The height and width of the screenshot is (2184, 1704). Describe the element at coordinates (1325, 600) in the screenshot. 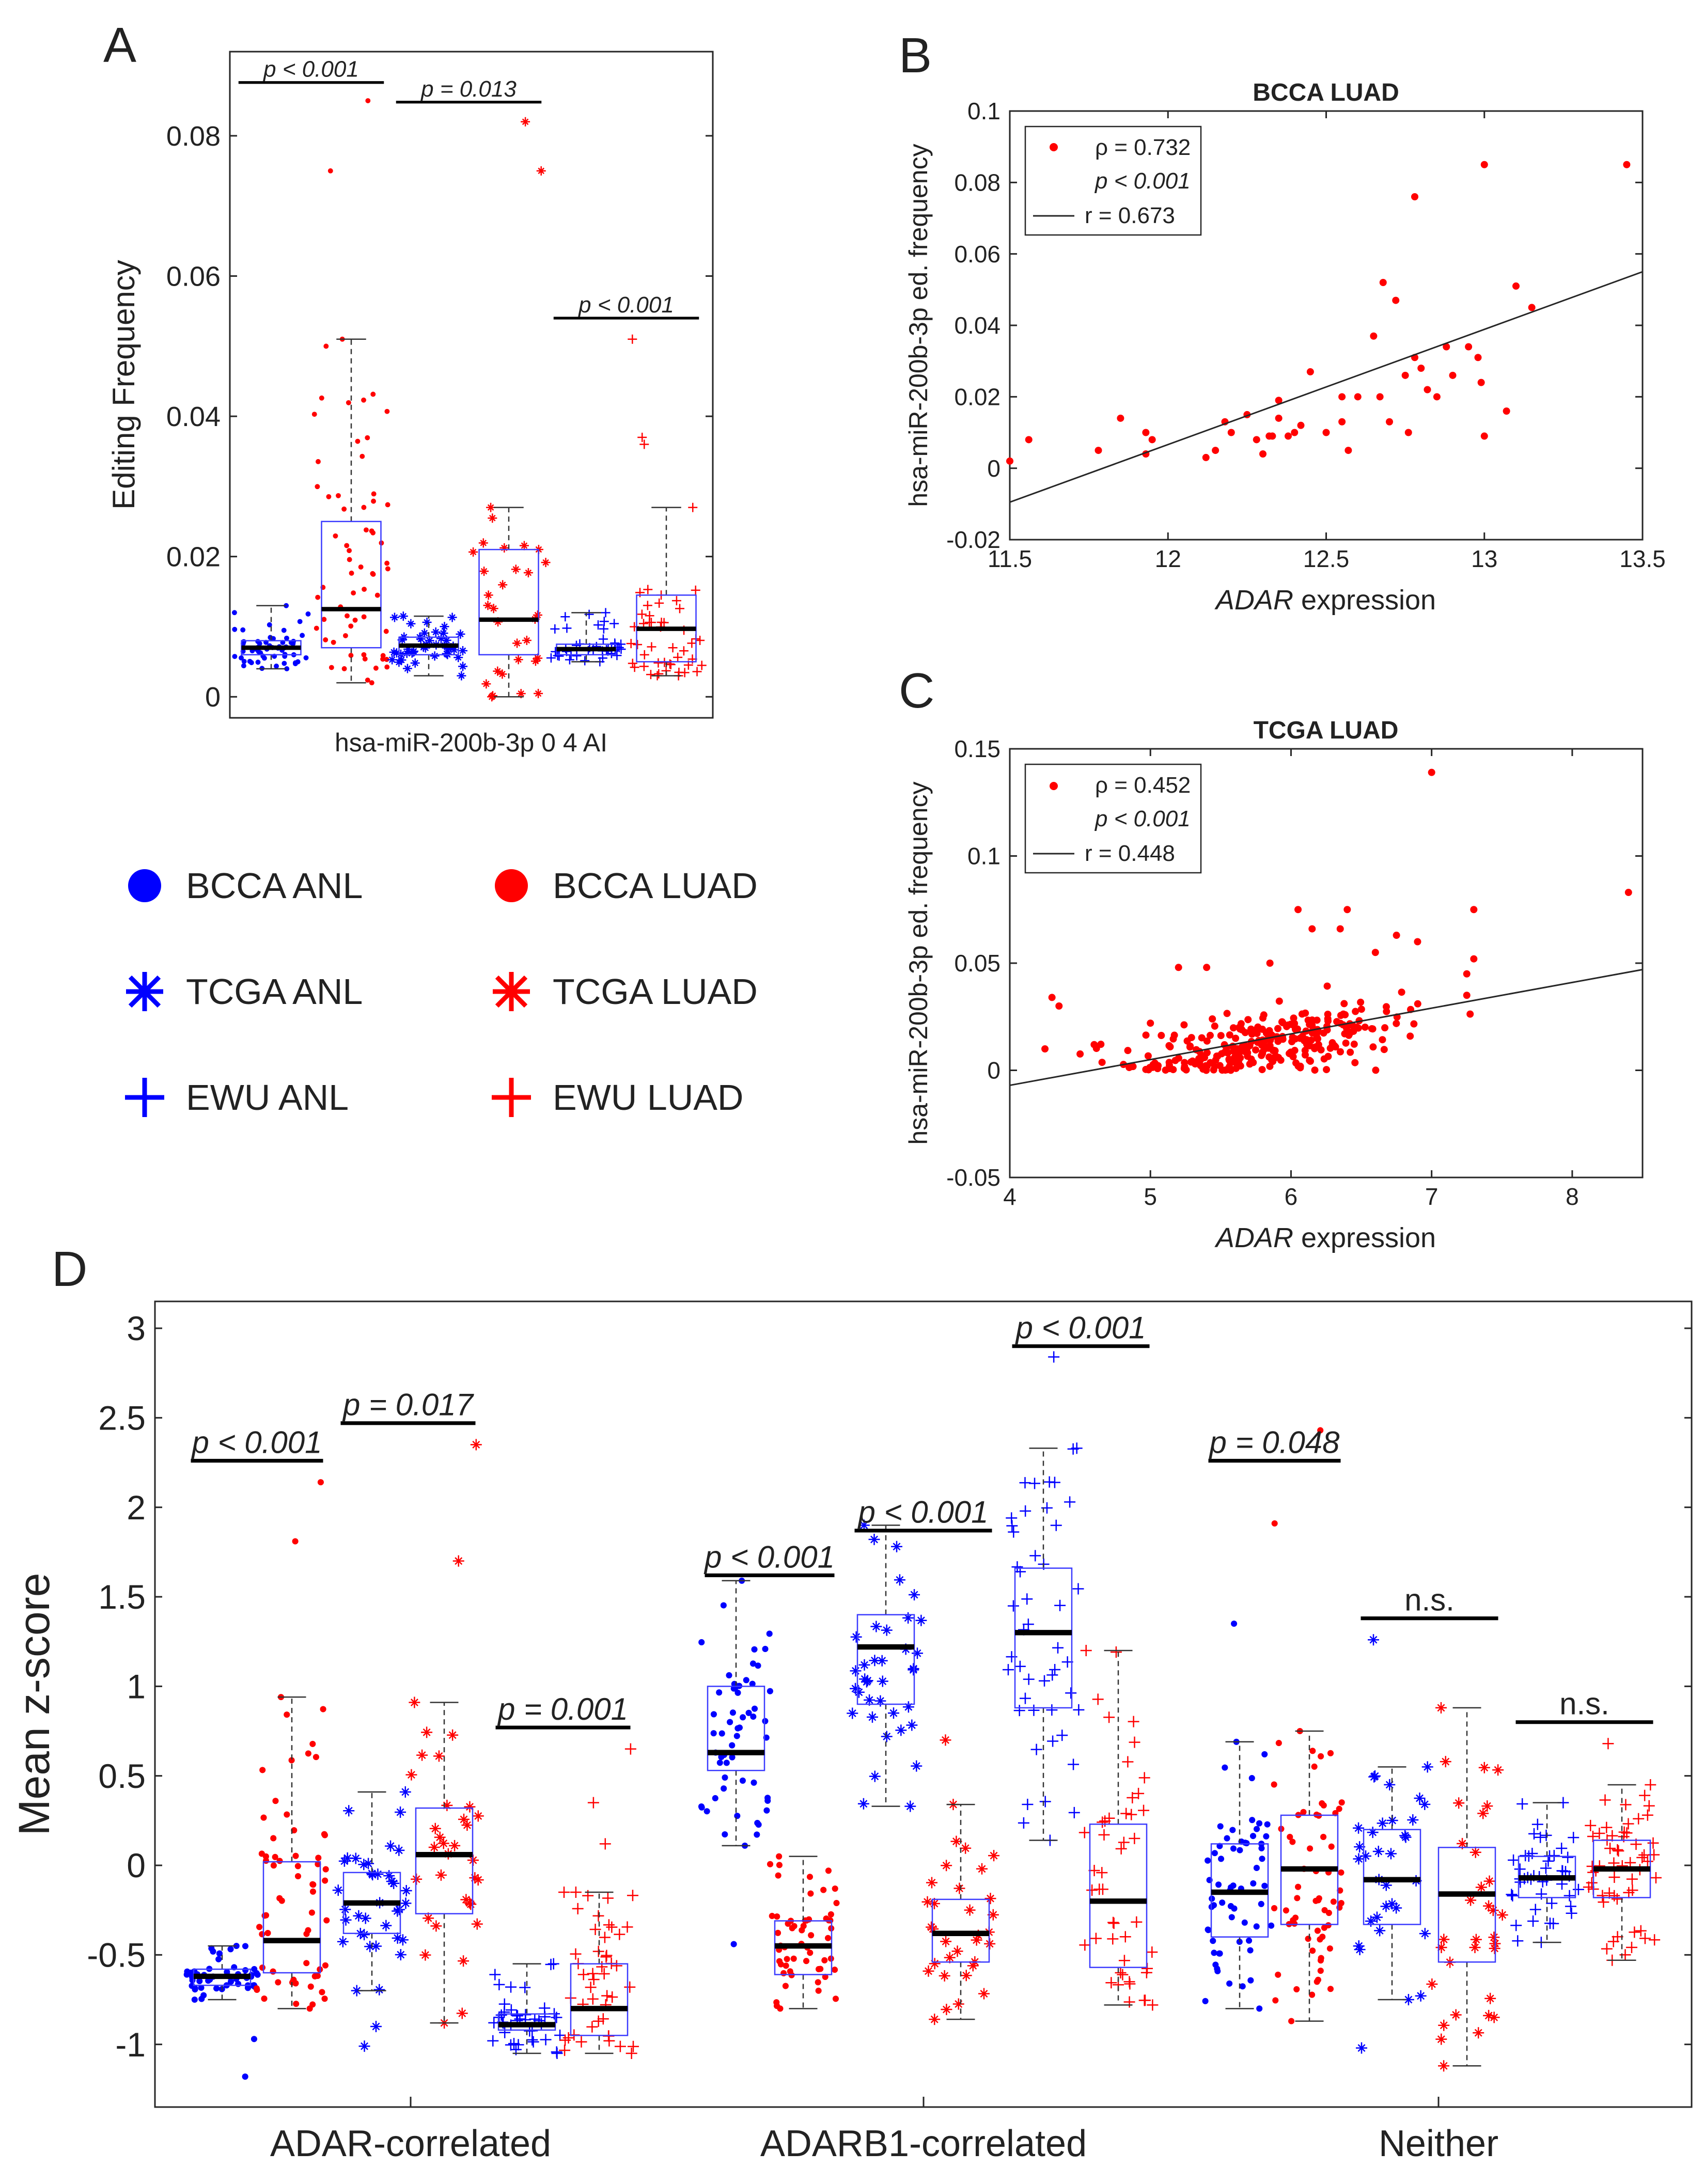

I see `panel-b-xlabel: ADAR expression` at that location.